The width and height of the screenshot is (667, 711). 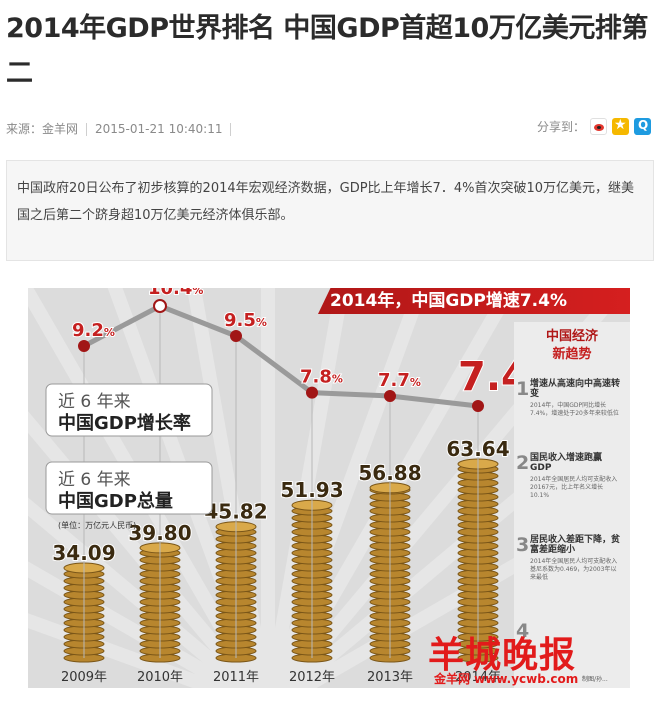 What do you see at coordinates (389, 473) in the screenshot?
I see `gdp-total-value-label: 56.88` at bounding box center [389, 473].